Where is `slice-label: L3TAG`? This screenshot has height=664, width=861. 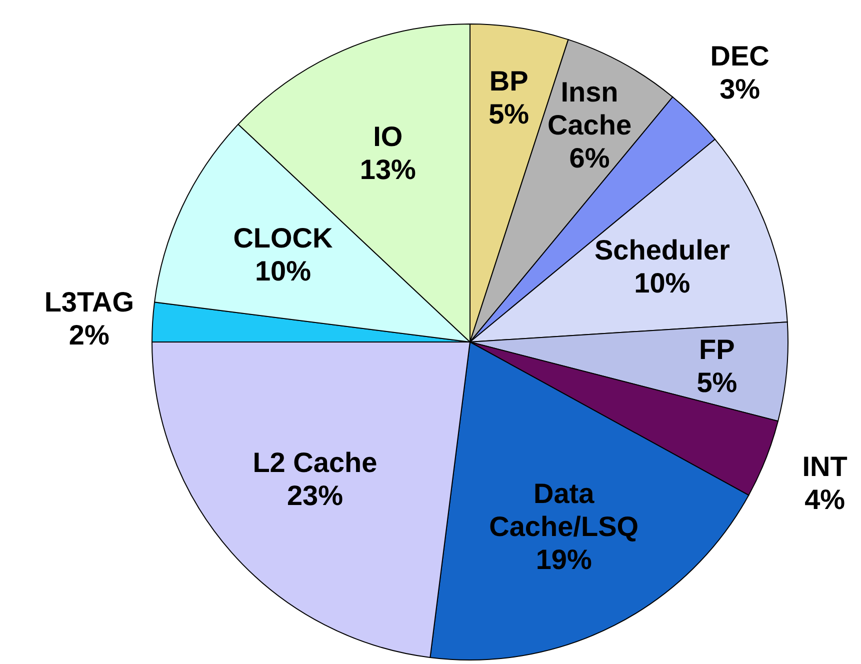
slice-label: L3TAG is located at coordinates (89, 302).